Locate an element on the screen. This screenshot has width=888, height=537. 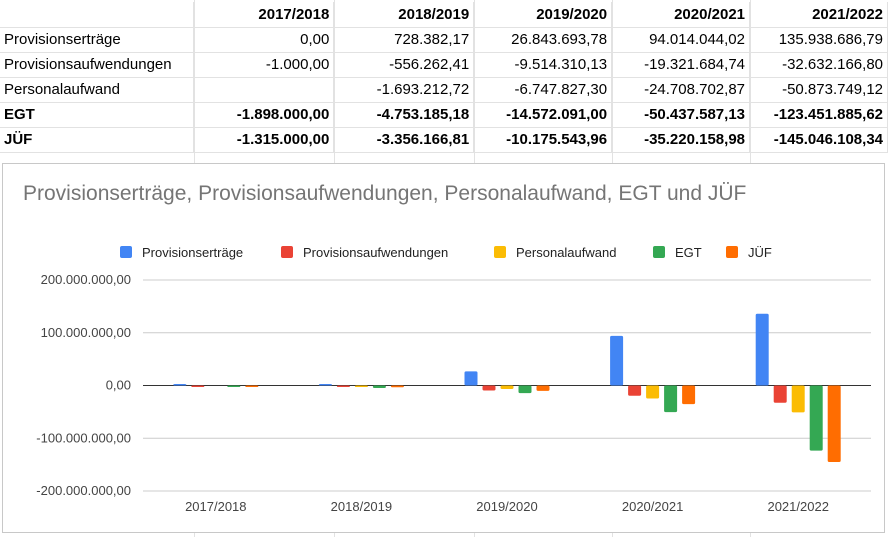
header-cell: 2018/2019 is located at coordinates (404, 15).